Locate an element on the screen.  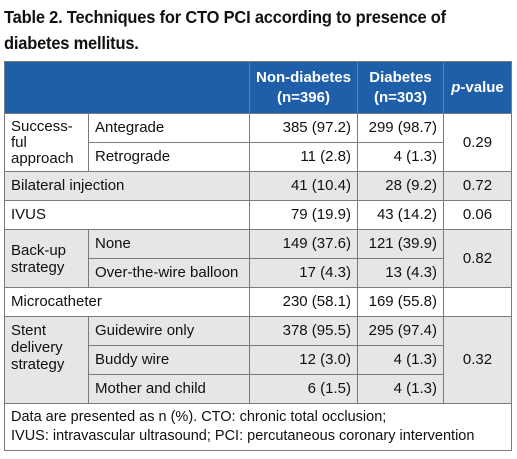
row-label-antegrade: Antegrade is located at coordinates (169, 128).